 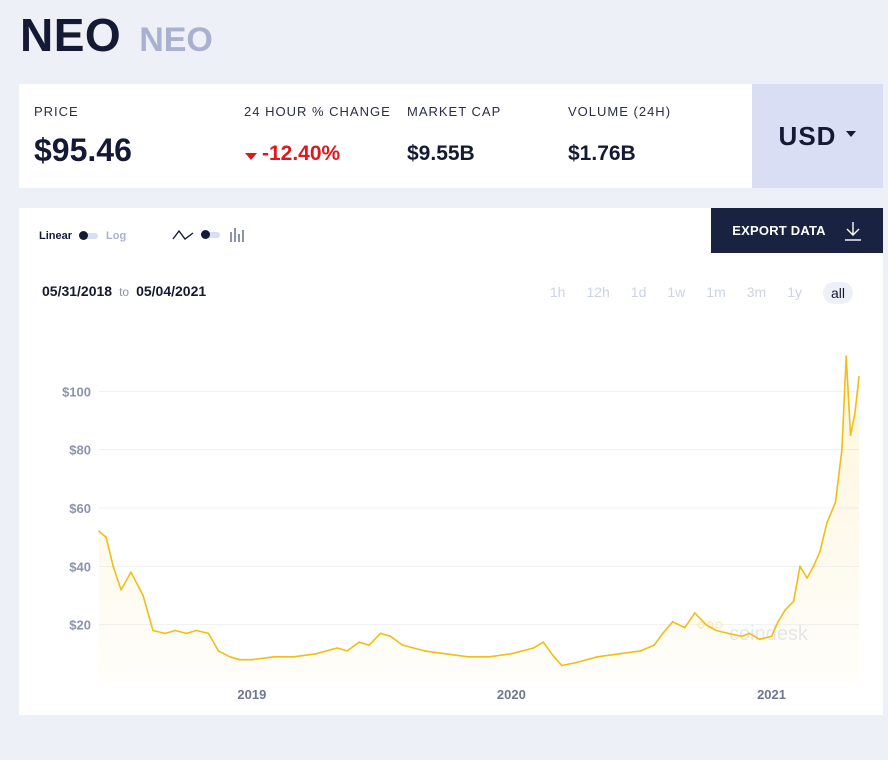 What do you see at coordinates (56, 236) in the screenshot?
I see `scale-linear-label: Linear` at bounding box center [56, 236].